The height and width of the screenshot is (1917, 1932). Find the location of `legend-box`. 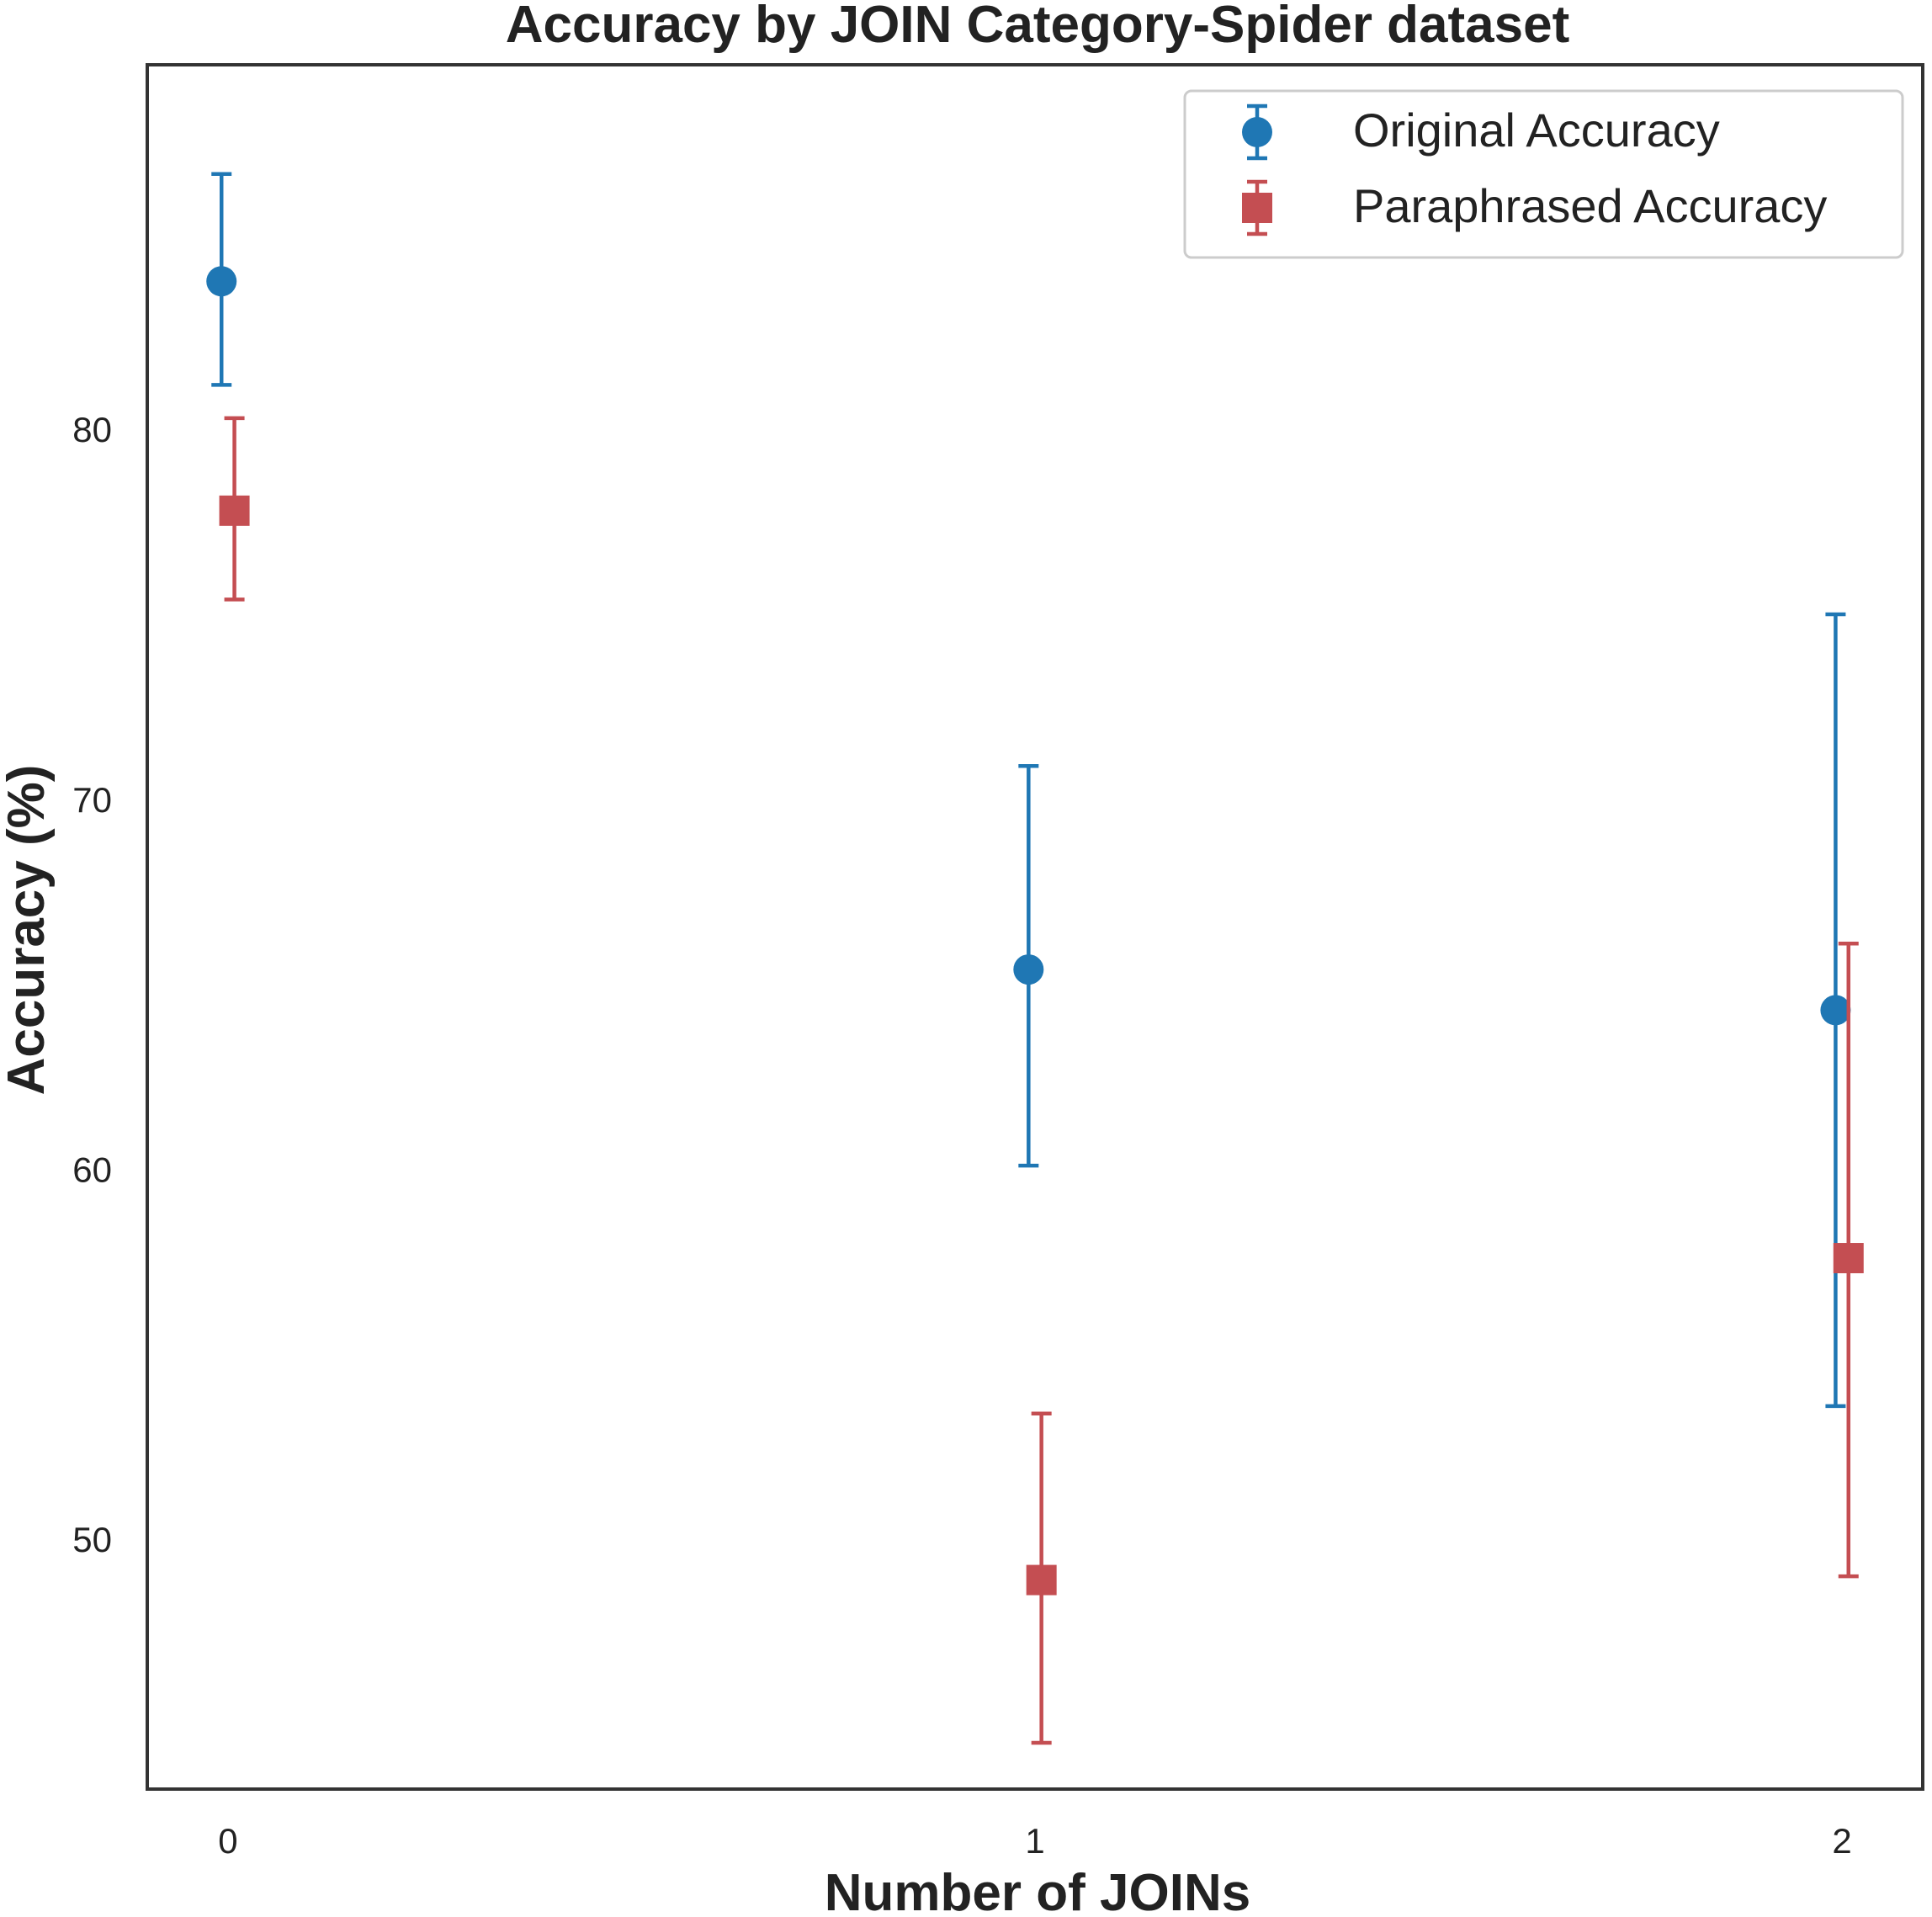

legend-box is located at coordinates (1543, 174).